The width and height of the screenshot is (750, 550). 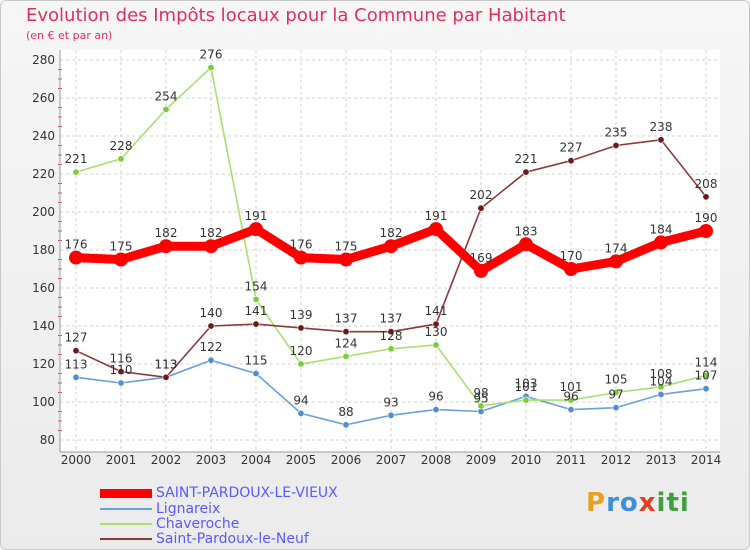 What do you see at coordinates (188, 509) in the screenshot?
I see `legend-label: Lignareix` at bounding box center [188, 509].